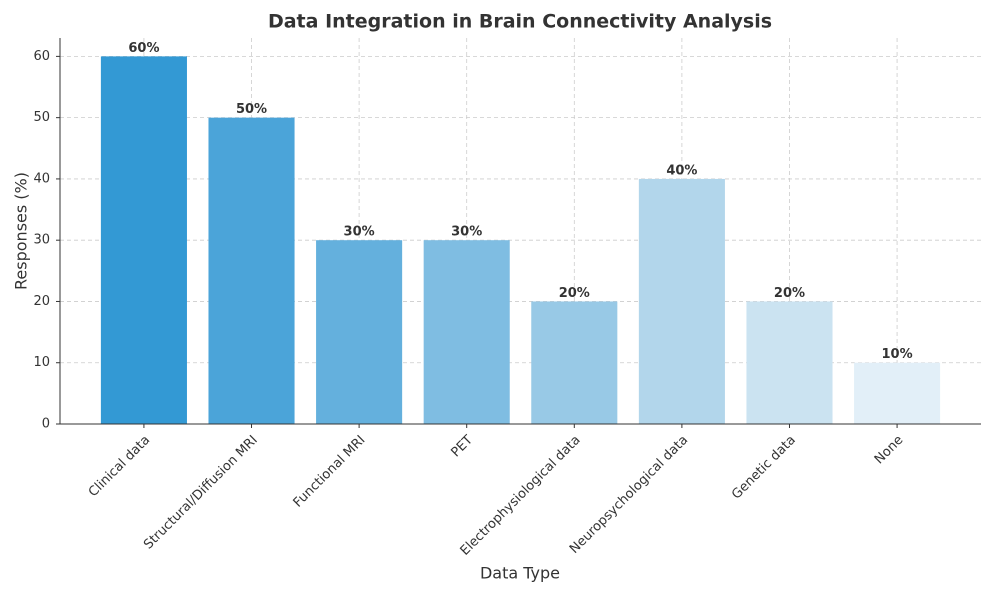 This screenshot has width=996, height=598. What do you see at coordinates (897, 354) in the screenshot?
I see `value-label: 10%` at bounding box center [897, 354].